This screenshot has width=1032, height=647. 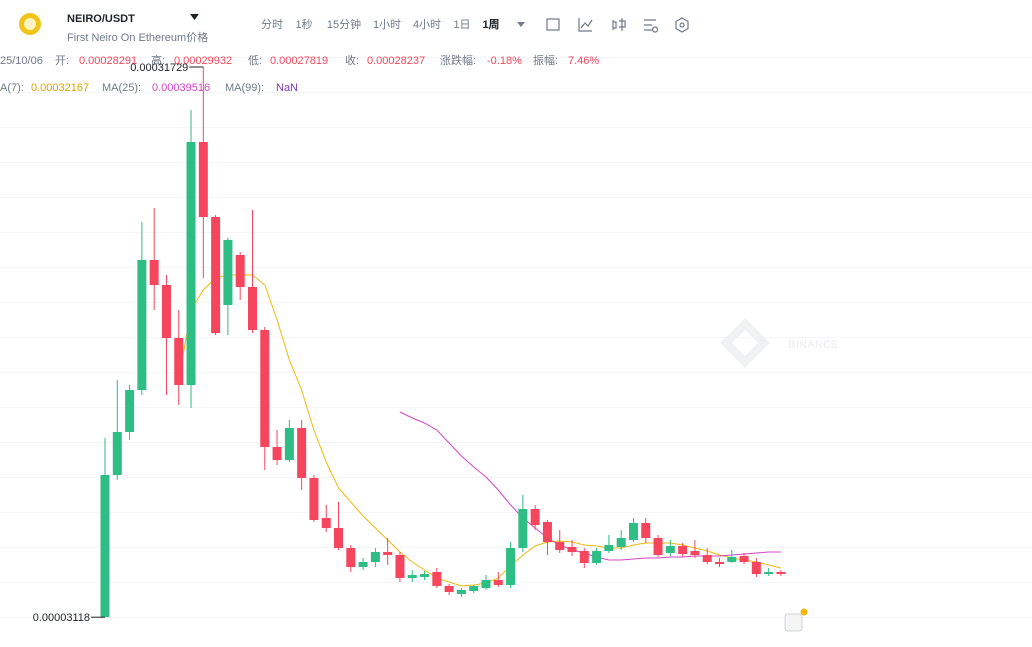 I want to click on max-label: 0.00031729, so click(x=159, y=68).